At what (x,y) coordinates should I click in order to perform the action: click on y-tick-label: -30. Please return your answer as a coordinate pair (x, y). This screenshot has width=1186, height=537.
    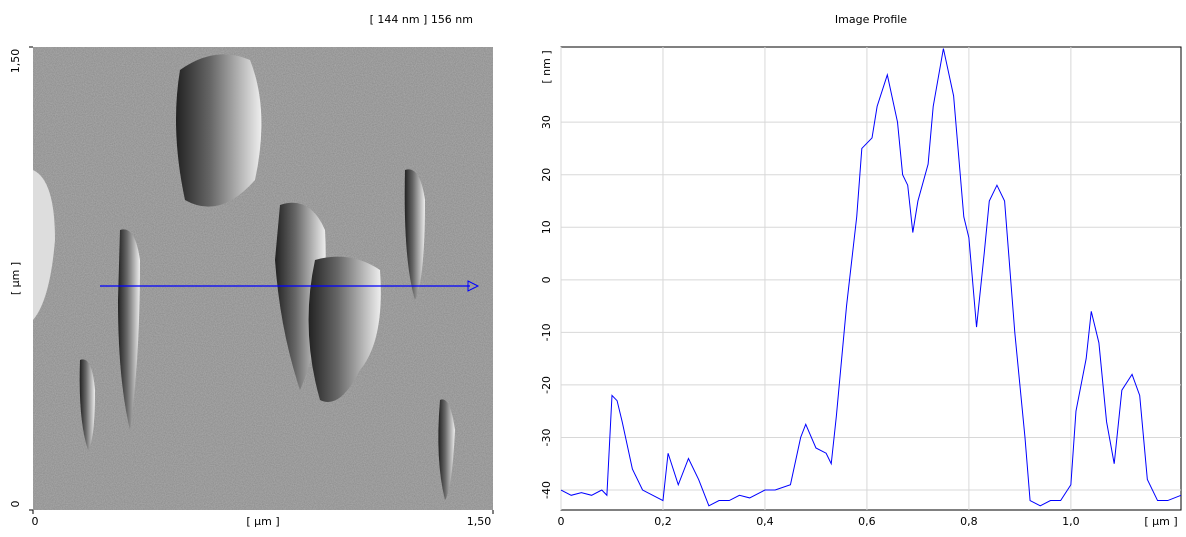
    Looking at the image, I should click on (546, 437).